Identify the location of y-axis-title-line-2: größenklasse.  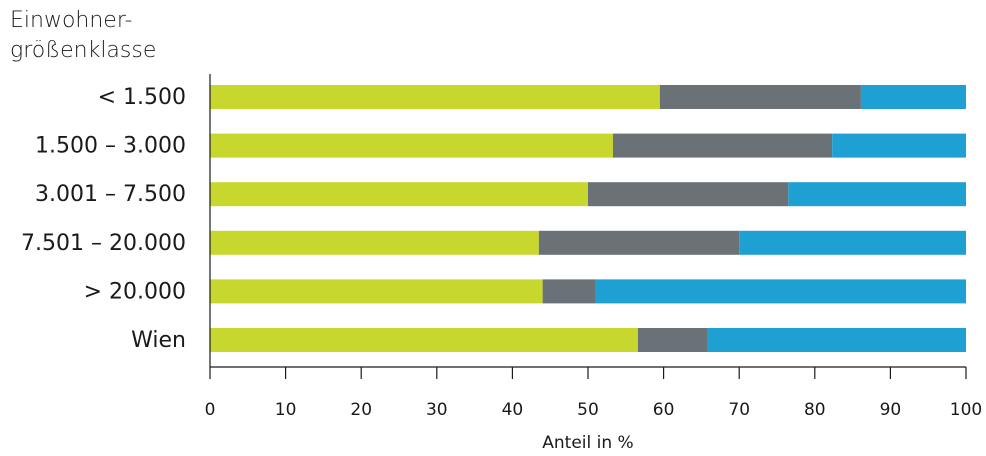
(83, 50).